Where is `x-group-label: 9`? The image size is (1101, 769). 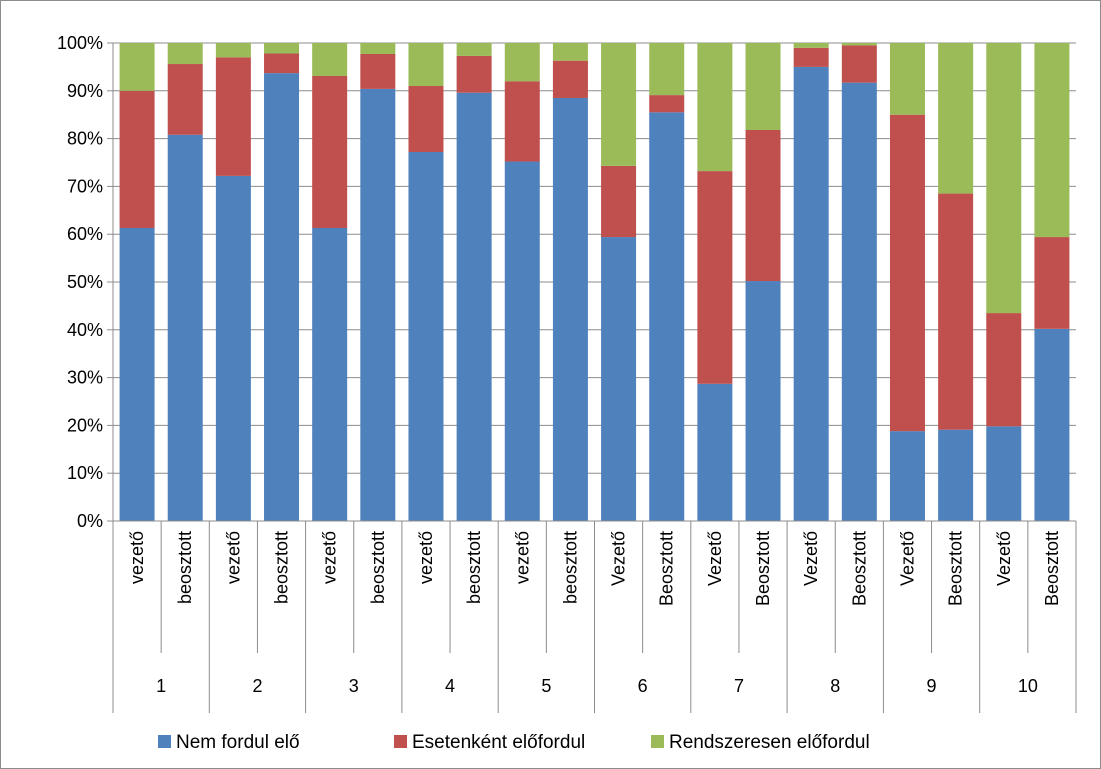
x-group-label: 9 is located at coordinates (932, 686).